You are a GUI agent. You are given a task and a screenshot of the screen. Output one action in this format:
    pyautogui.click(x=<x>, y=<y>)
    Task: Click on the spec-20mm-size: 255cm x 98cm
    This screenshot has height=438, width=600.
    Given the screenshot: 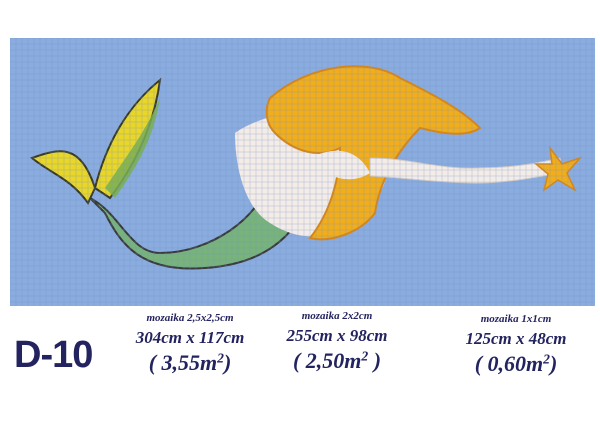 What is the action you would take?
    pyautogui.click(x=337, y=335)
    